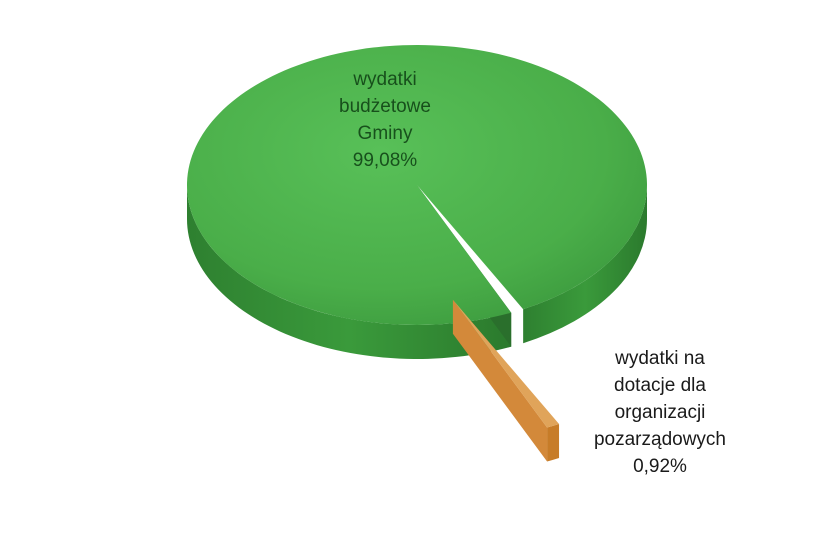 This screenshot has height=542, width=830. Describe the element at coordinates (385, 106) in the screenshot. I see `slice-label-gmina-line-2: budżetowe` at that location.